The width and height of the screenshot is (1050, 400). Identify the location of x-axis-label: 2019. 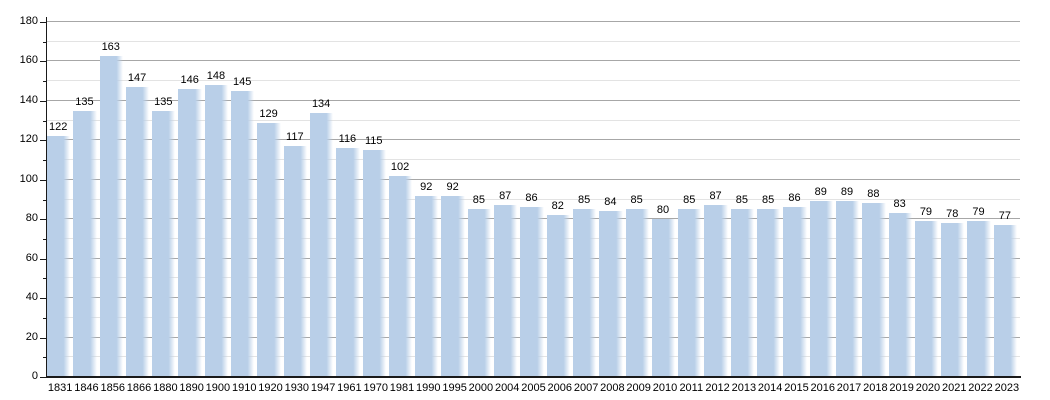
(901, 388).